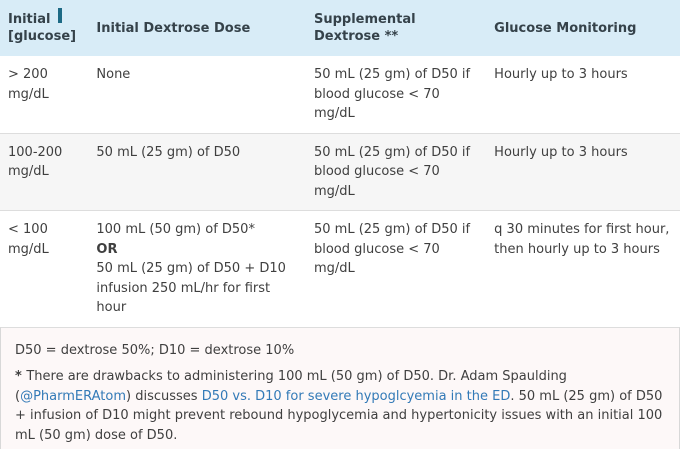 This screenshot has width=680, height=449. Describe the element at coordinates (107, 249) in the screenshot. I see `cell-line: OR` at that location.